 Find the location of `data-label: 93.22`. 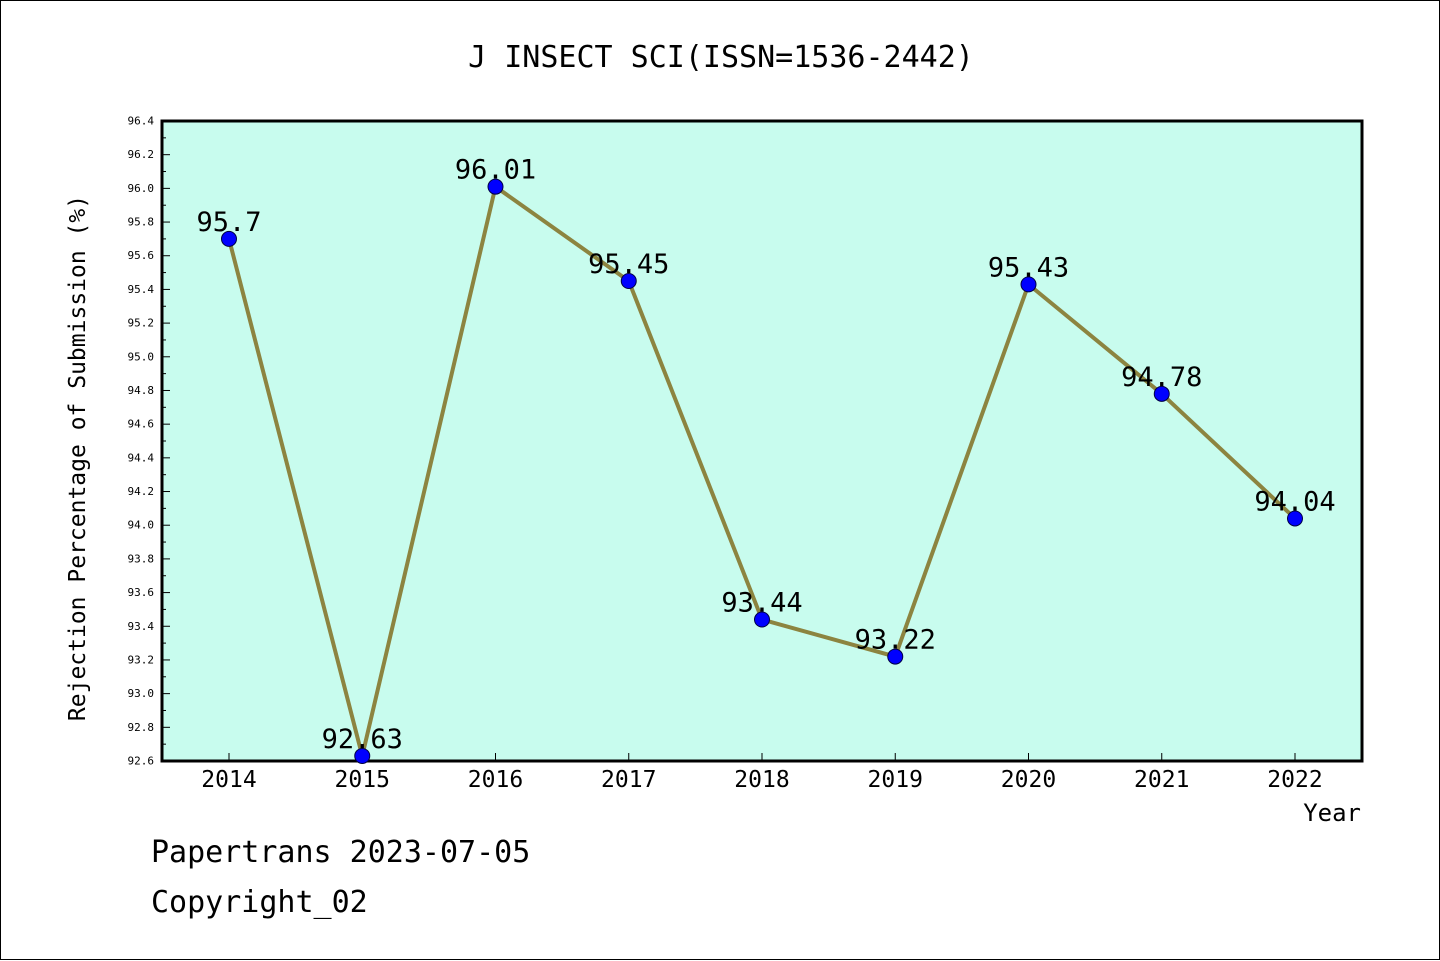

data-label: 93.22 is located at coordinates (895, 640).